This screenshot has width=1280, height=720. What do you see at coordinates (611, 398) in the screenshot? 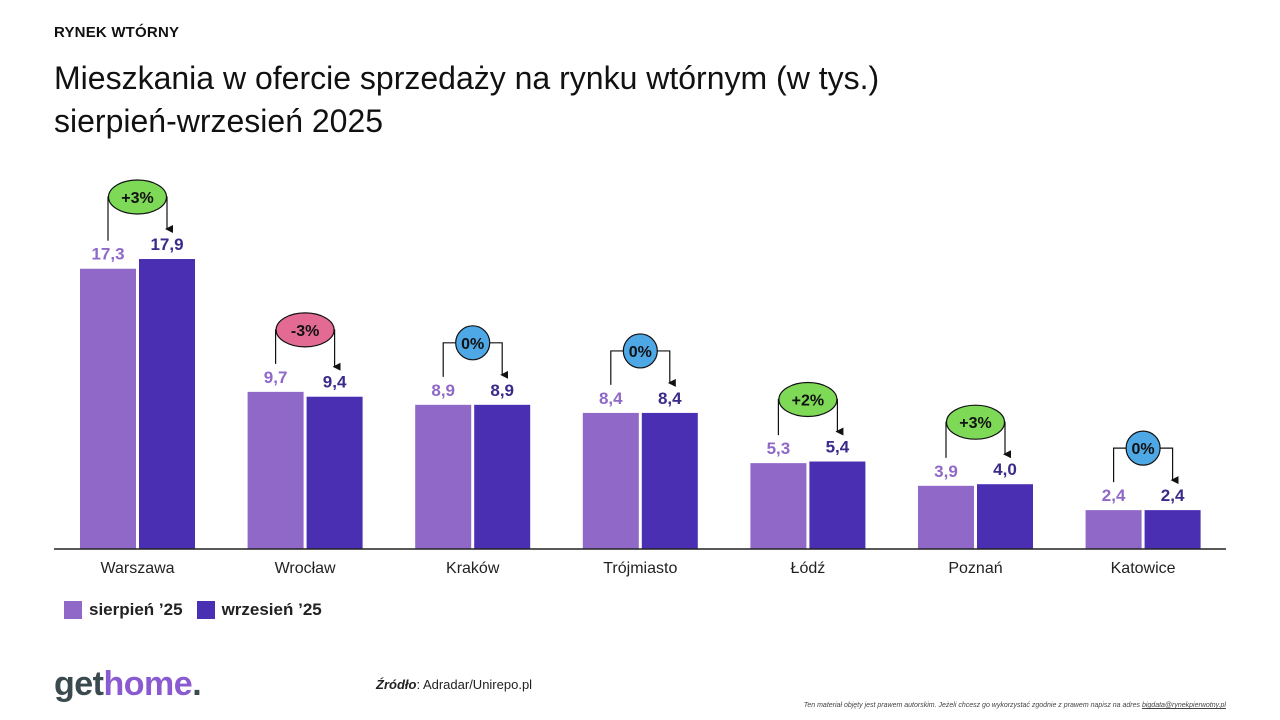
I see `data-label-sierpien-trojmiasto: 8,4` at bounding box center [611, 398].